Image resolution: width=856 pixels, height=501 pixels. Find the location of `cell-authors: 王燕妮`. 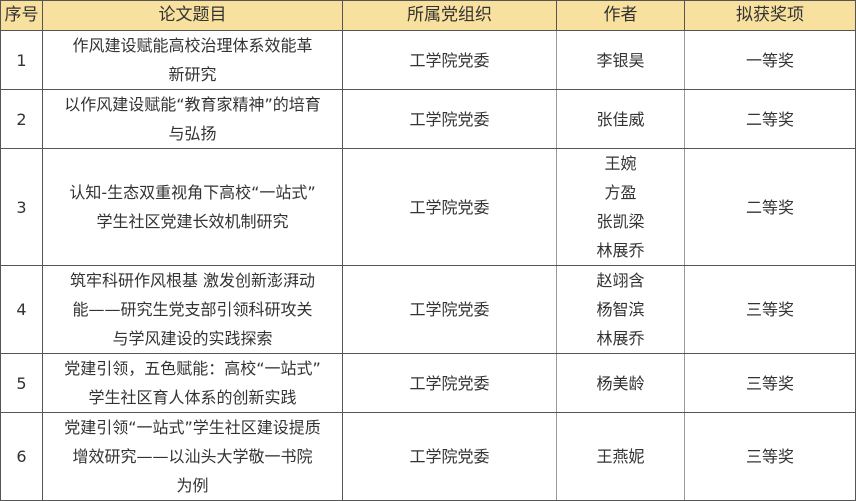

cell-authors: 王燕妮 is located at coordinates (620, 456).